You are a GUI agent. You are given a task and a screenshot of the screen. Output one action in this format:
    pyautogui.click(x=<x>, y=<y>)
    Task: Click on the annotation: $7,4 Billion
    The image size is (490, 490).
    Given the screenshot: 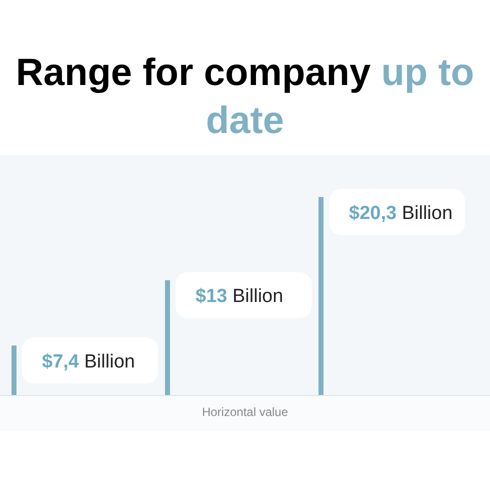 What is the action you would take?
    pyautogui.click(x=88, y=362)
    